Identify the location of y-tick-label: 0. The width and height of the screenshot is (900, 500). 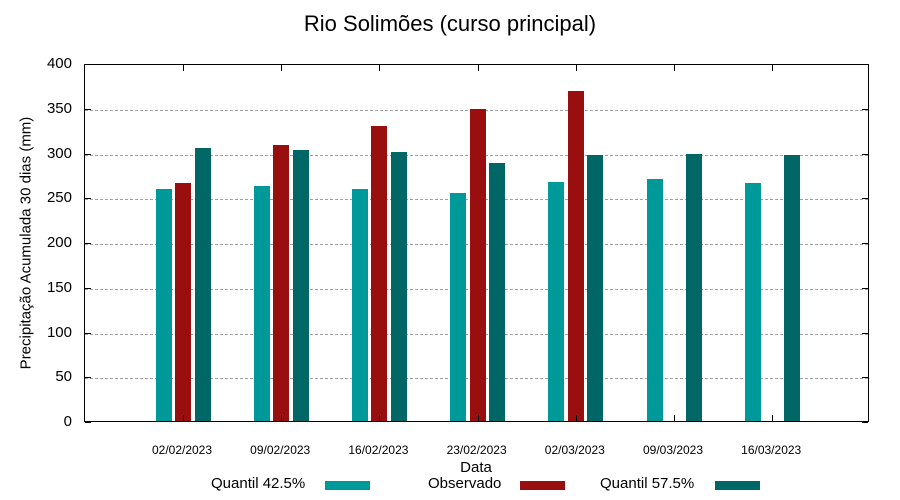
(67, 421).